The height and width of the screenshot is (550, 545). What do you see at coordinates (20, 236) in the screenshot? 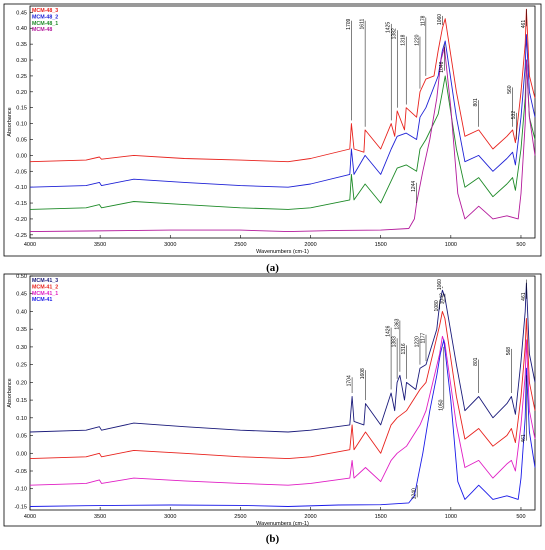
I see `y-tick-label: -0.25` at bounding box center [20, 236].